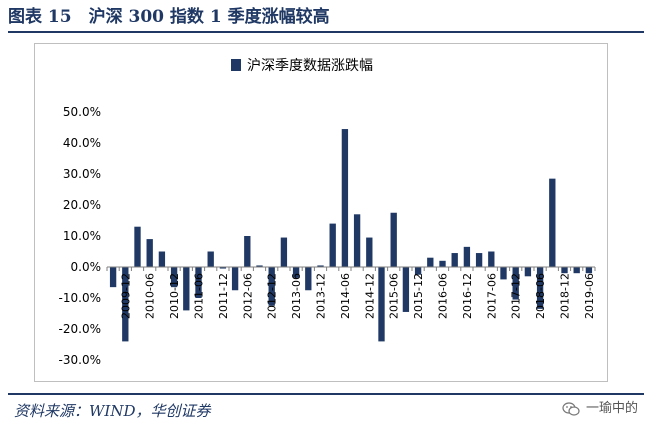  I want to click on legend-label: 沪深季度数据涨跌幅, so click(310, 66).